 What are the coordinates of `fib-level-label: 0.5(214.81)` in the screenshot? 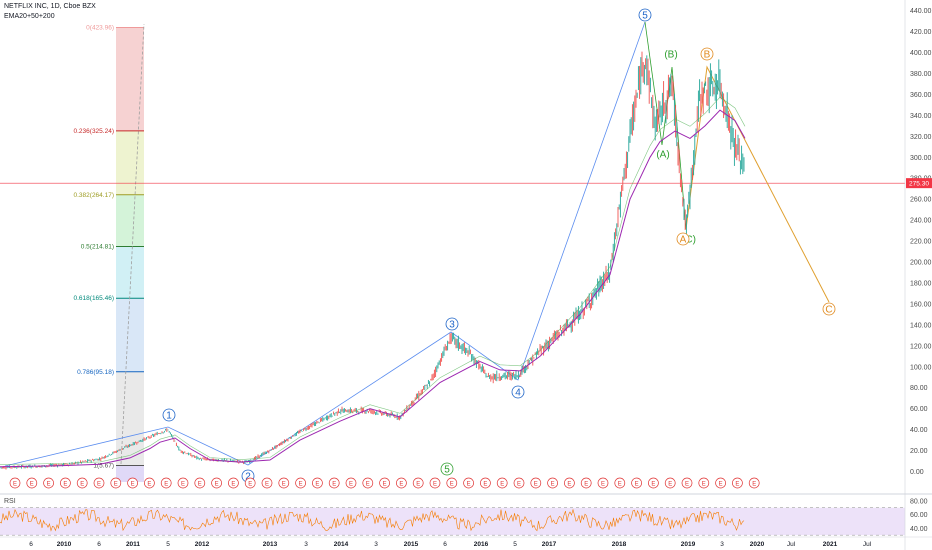 It's located at (97, 247).